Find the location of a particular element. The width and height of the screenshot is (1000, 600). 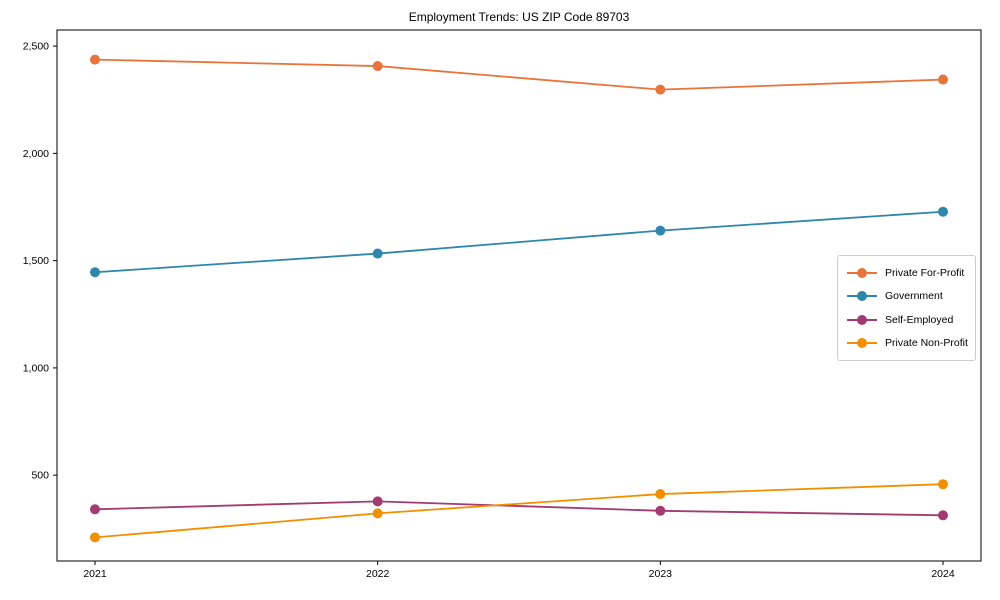

data-point-private-non-profit-2021 is located at coordinates (95, 537).